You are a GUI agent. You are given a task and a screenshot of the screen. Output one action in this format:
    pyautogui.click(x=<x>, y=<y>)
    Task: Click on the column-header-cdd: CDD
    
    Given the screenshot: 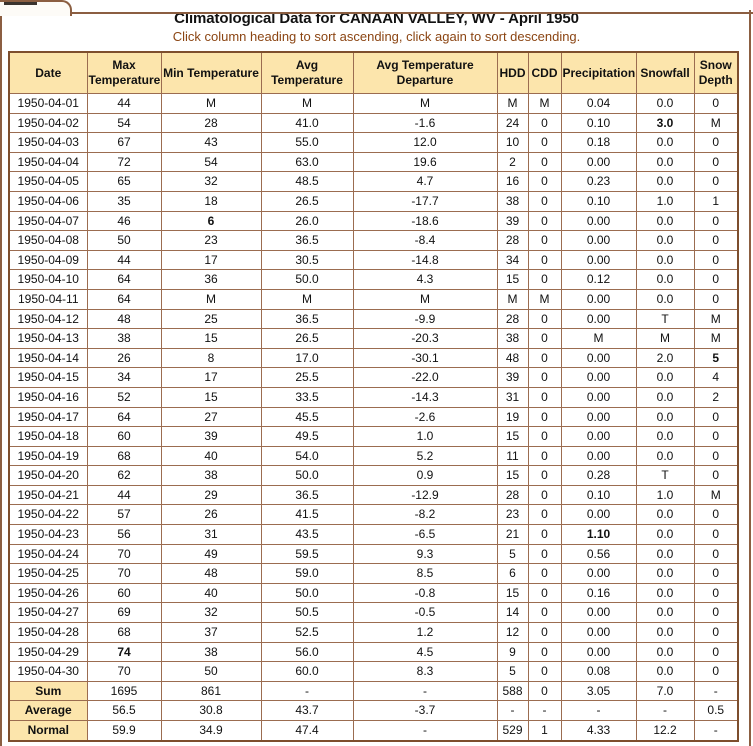 What is the action you would take?
    pyautogui.click(x=544, y=72)
    